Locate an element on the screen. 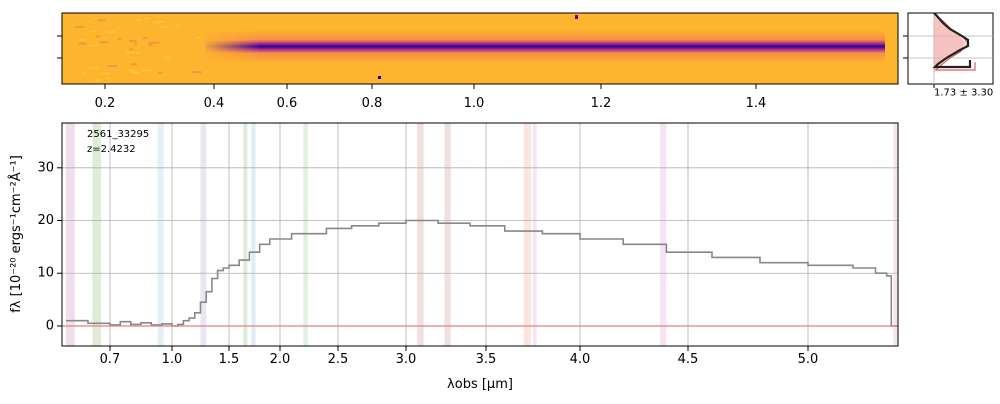 This screenshot has height=404, width=1000. profile-annotation: 1.73 ± 3.30 is located at coordinates (963, 92).